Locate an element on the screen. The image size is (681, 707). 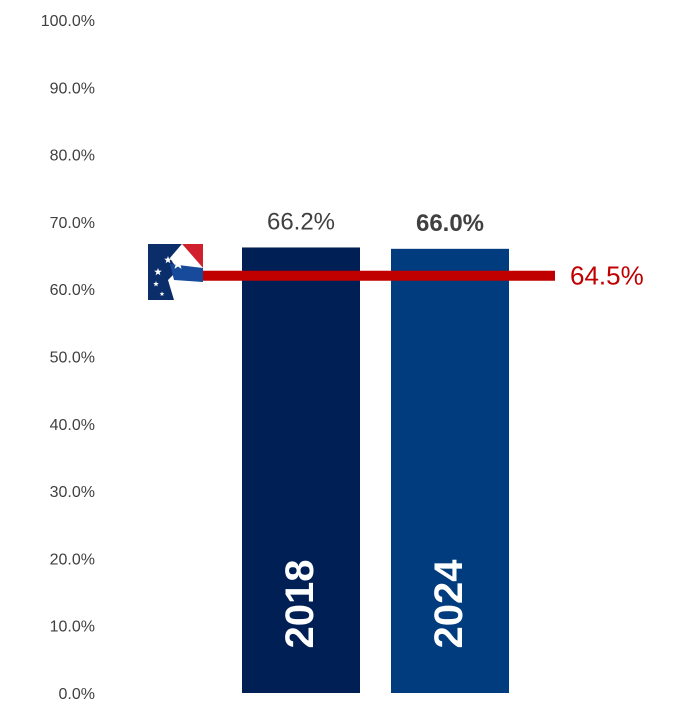
reference-line-group: 64.5% is located at coordinates (396, 272).